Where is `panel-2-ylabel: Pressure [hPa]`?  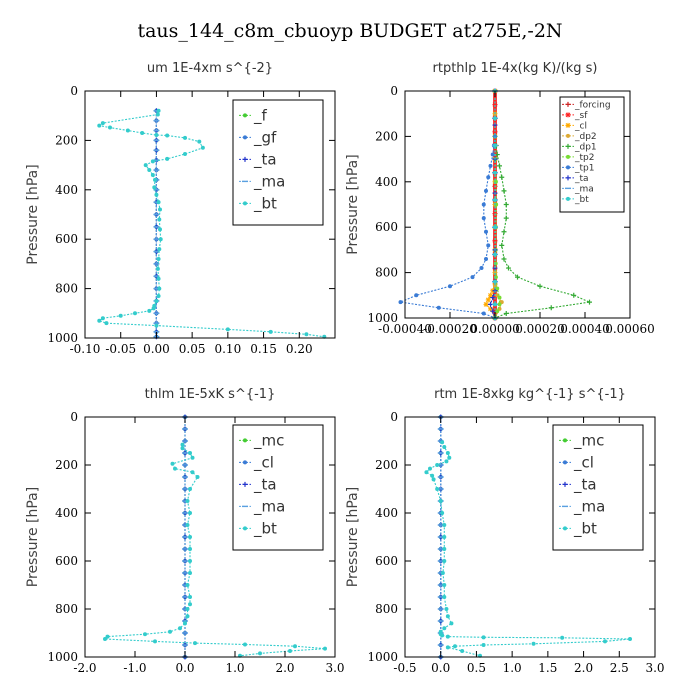
panel-2-ylabel: Pressure [hPa] is located at coordinates (353, 204).